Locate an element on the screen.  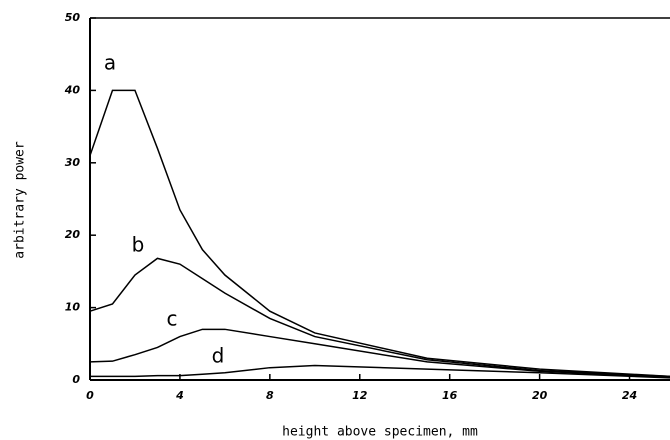
x-tick-label: 12 is located at coordinates (360, 395).